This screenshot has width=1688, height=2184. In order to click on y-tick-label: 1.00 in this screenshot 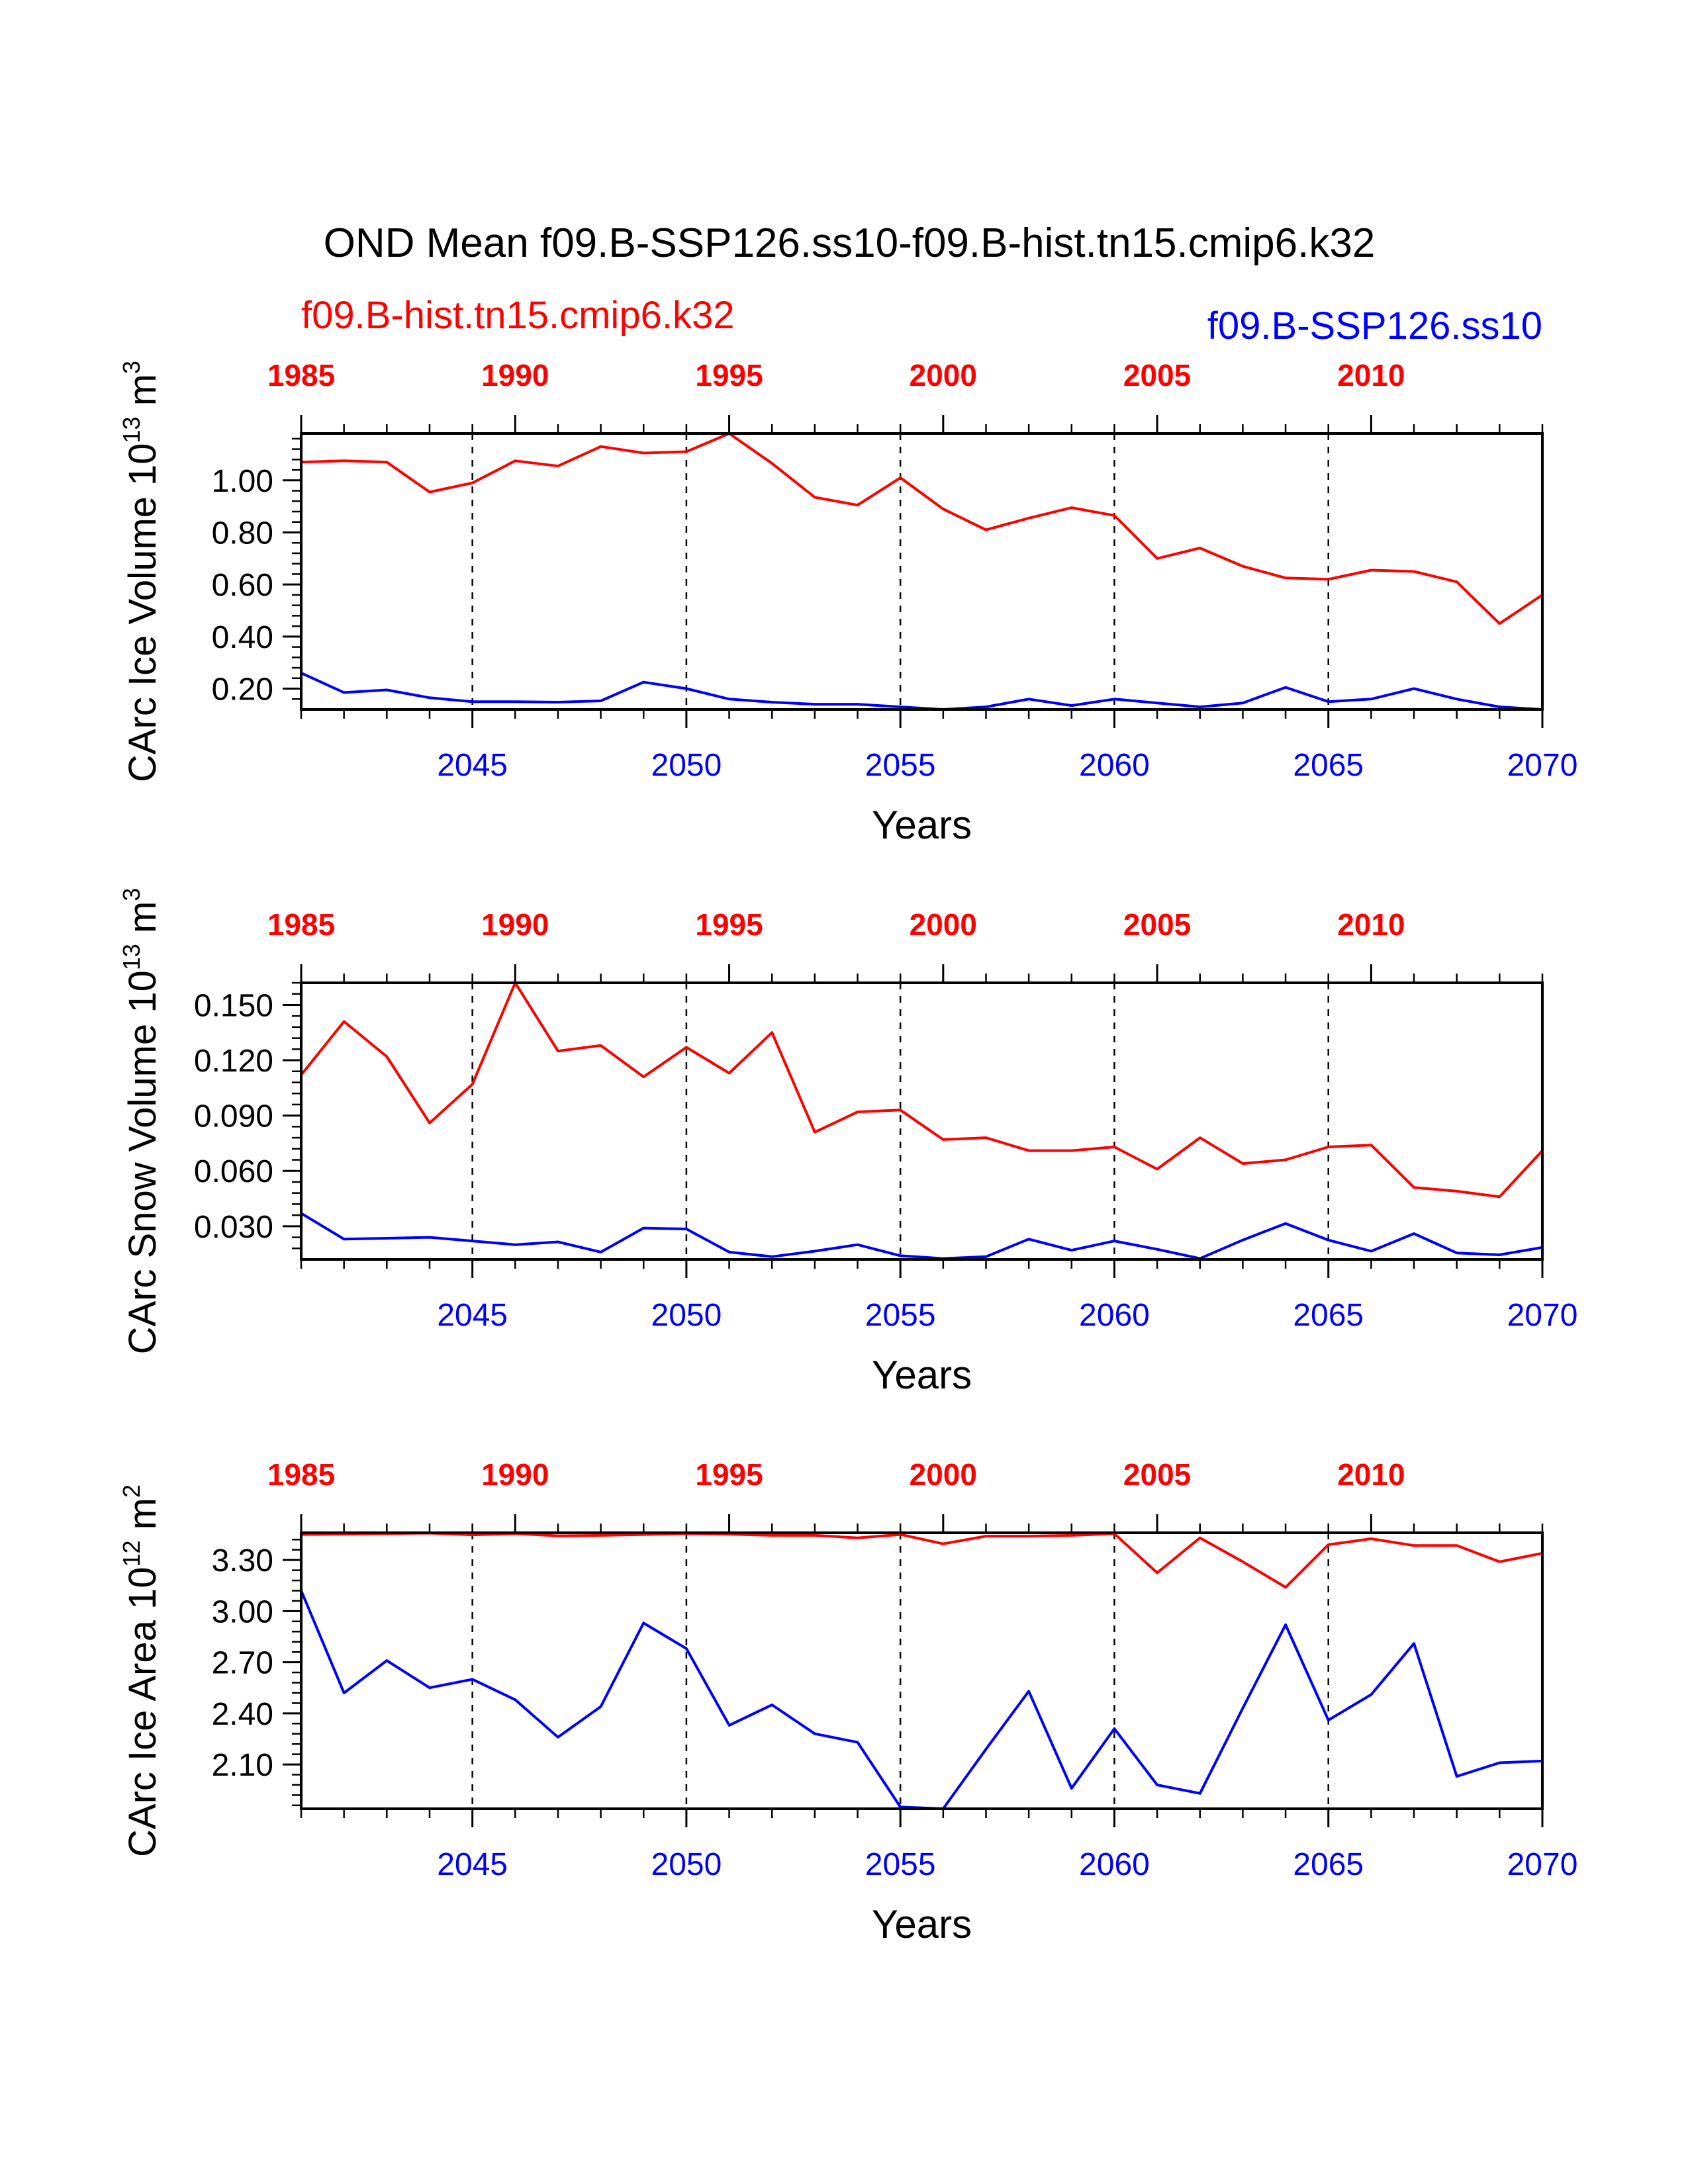, I will do `click(242, 481)`.